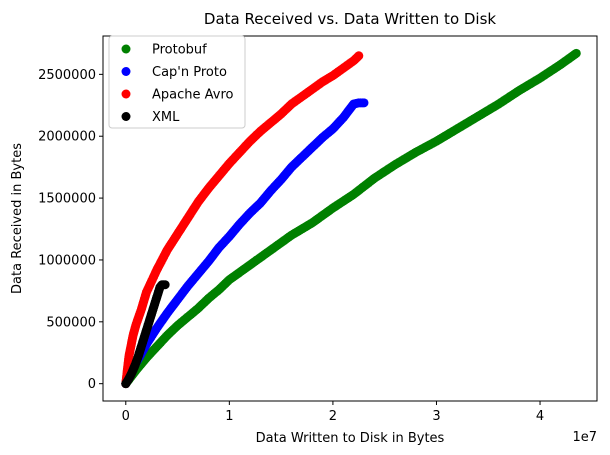  What do you see at coordinates (126, 416) in the screenshot?
I see `x-tick-label: 0` at bounding box center [126, 416].